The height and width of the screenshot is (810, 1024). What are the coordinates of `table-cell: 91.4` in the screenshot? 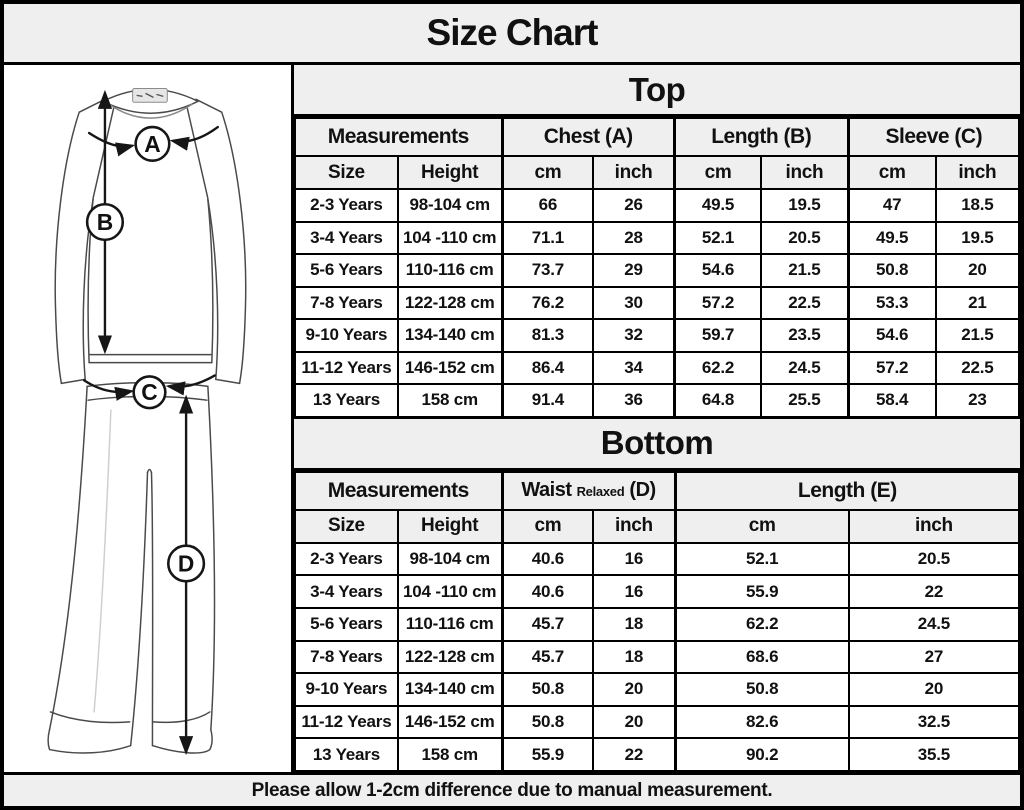 It's located at (547, 400).